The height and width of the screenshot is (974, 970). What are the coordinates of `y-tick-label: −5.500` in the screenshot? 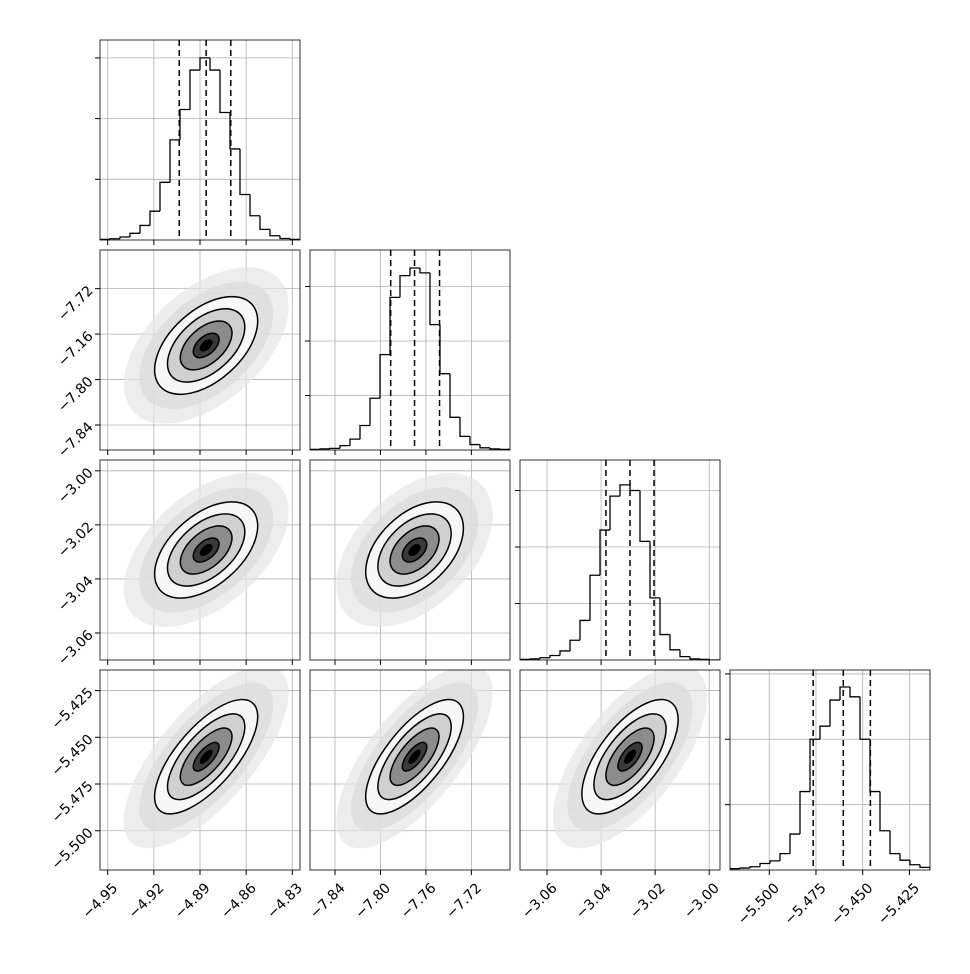 It's located at (73, 849).